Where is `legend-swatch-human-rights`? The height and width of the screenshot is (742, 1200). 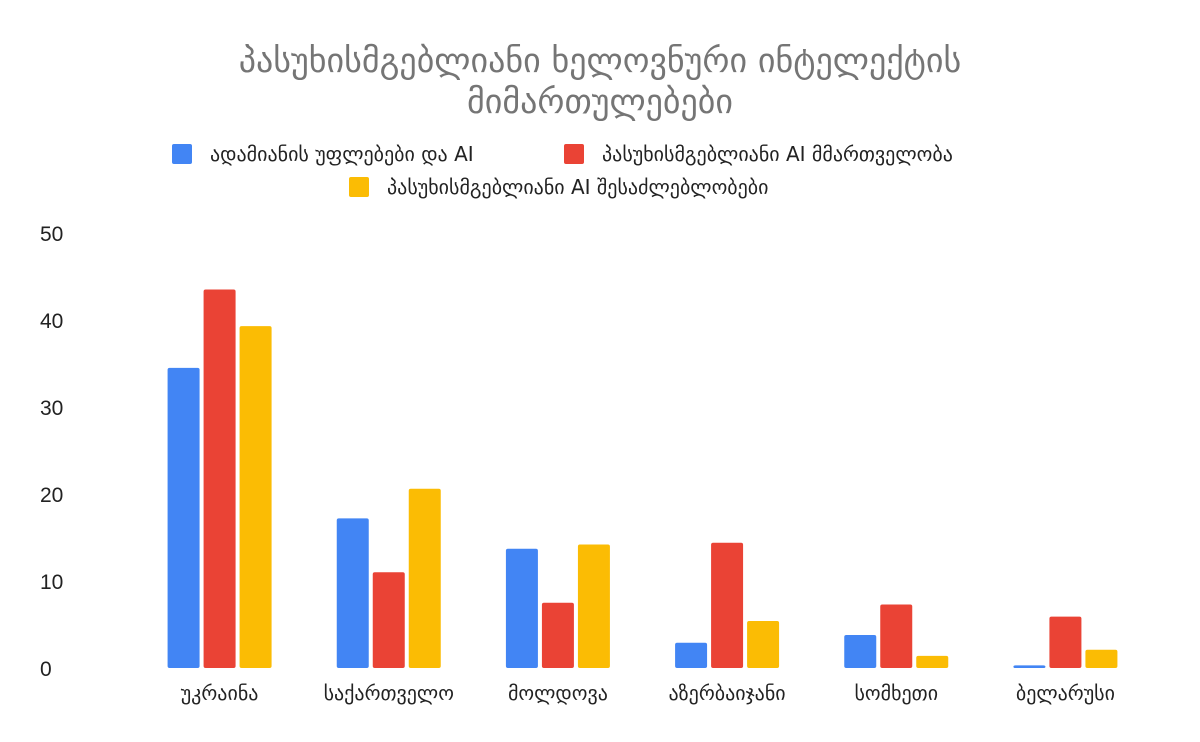
legend-swatch-human-rights is located at coordinates (182, 154).